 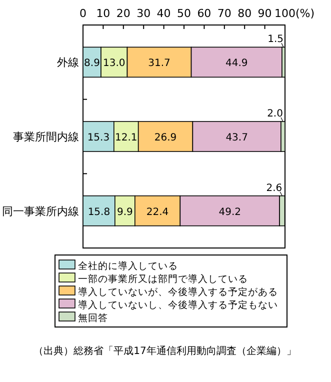 I want to click on x-tick-label: 80, so click(x=245, y=13).